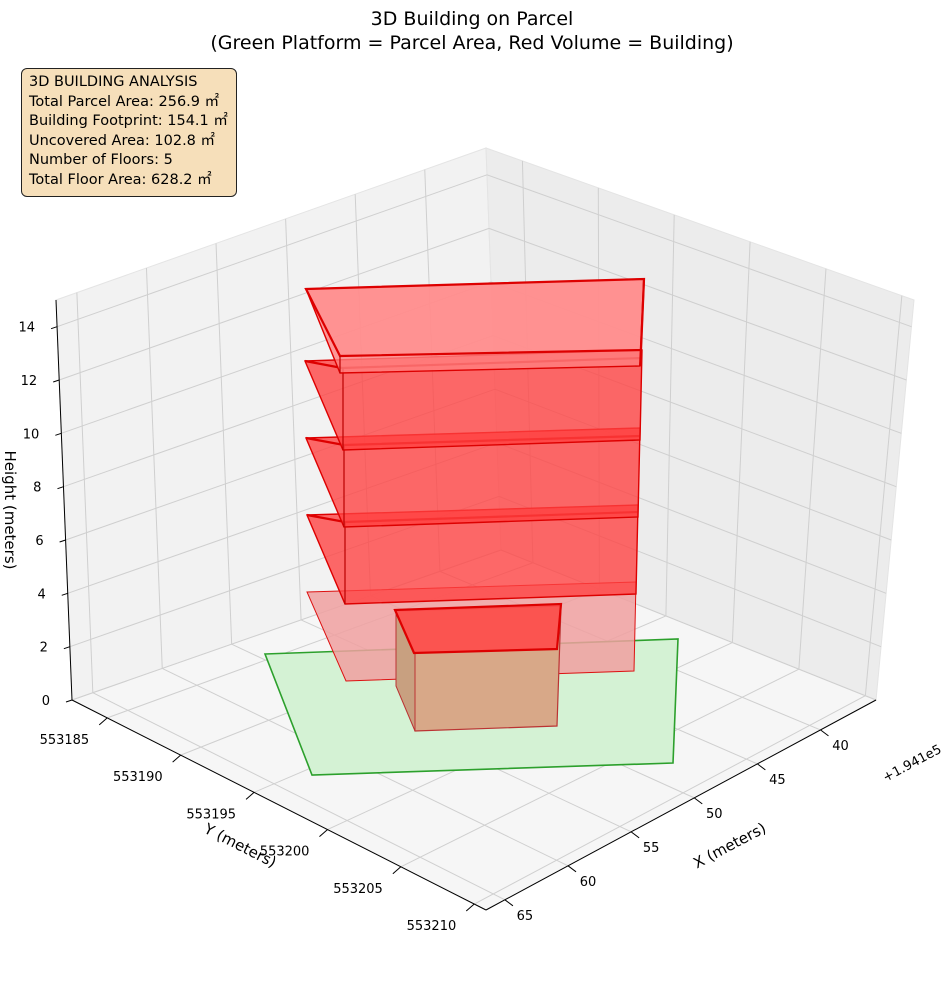 The width and height of the screenshot is (944, 992). Describe the element at coordinates (29, 381) in the screenshot. I see `z-tick-label: 12` at that location.